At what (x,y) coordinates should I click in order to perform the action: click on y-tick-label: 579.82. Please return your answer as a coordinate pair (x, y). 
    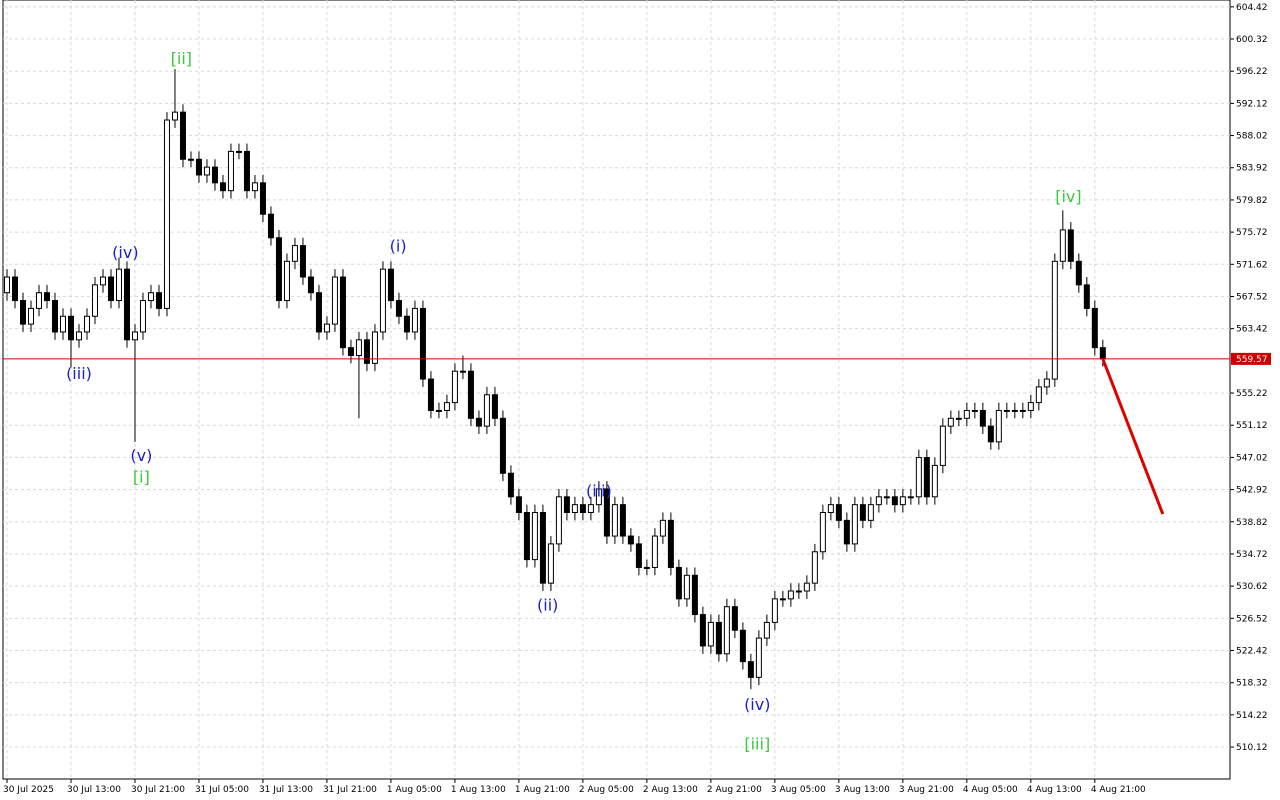
    Looking at the image, I should click on (1252, 201).